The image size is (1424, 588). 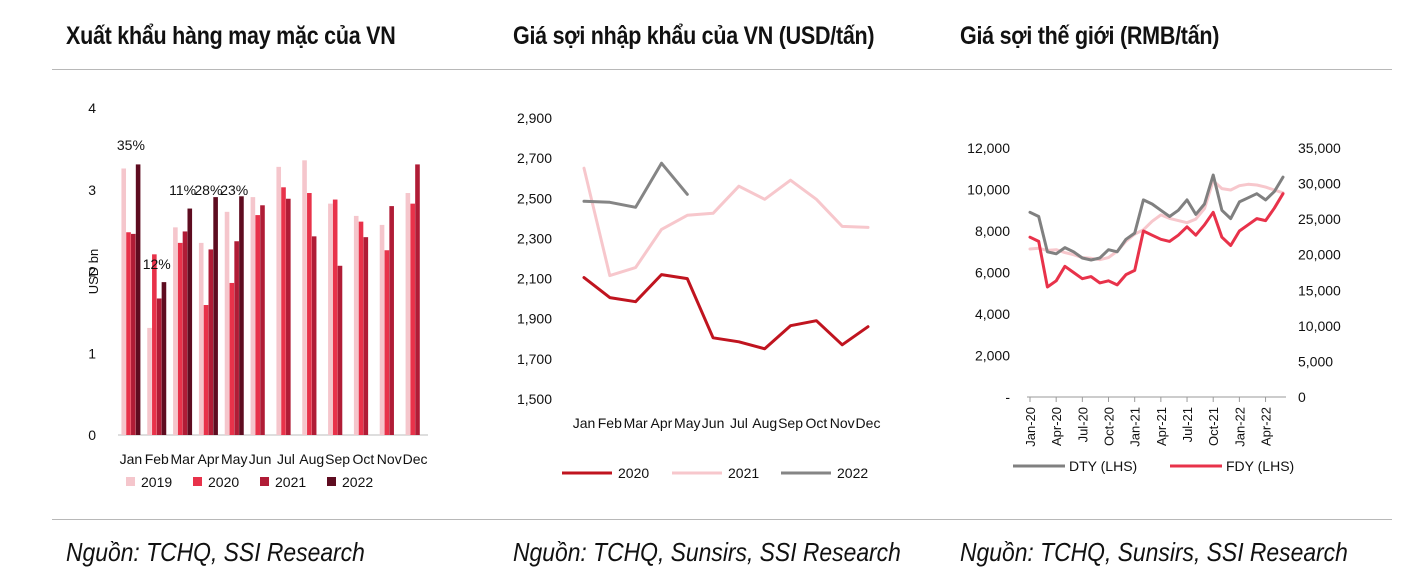 I want to click on y-tick-label: 12,000, so click(x=988, y=148).